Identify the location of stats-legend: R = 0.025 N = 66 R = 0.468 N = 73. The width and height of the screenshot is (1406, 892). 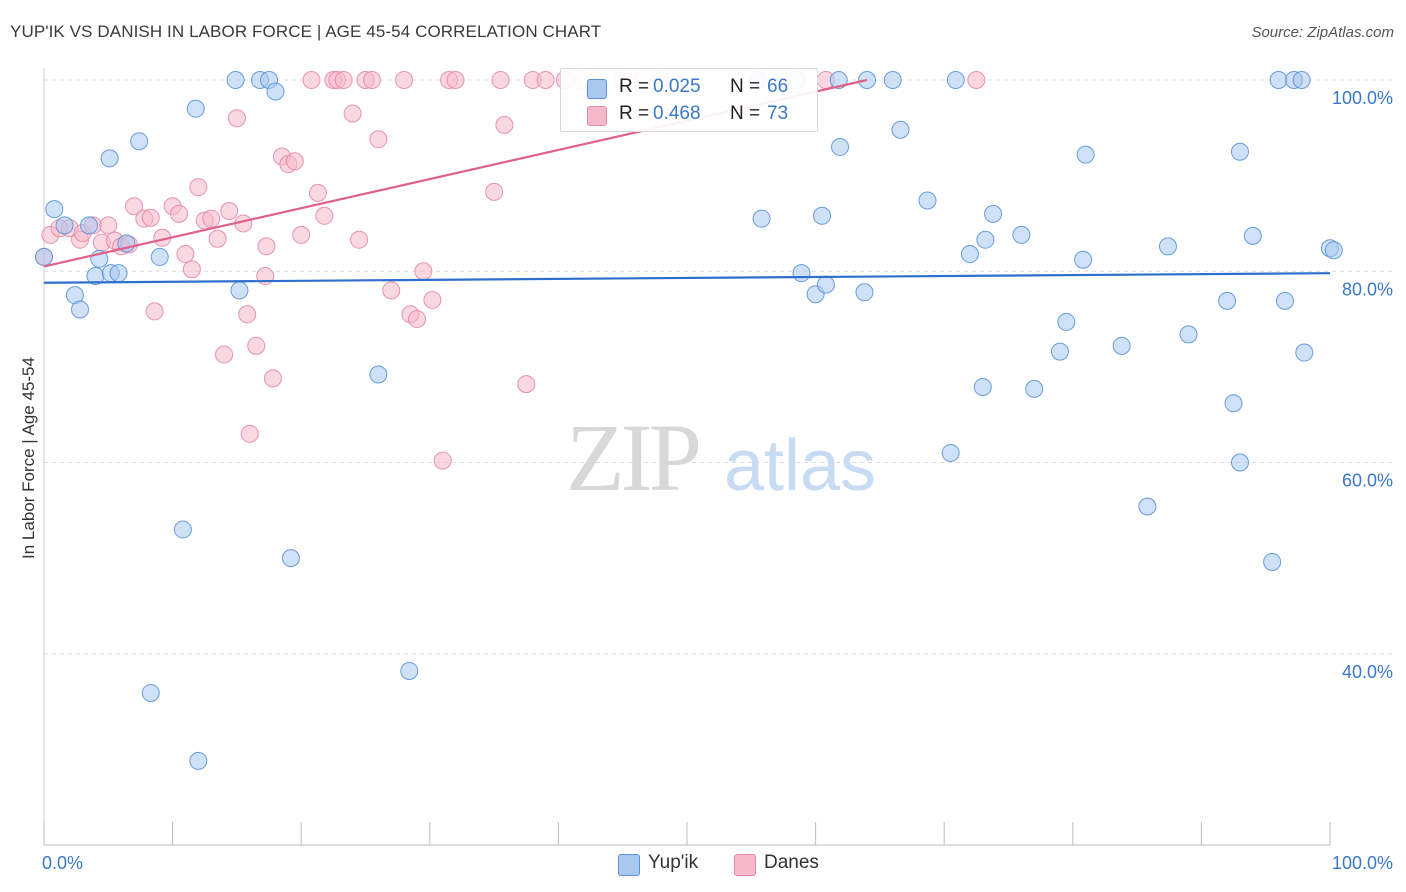
(689, 100).